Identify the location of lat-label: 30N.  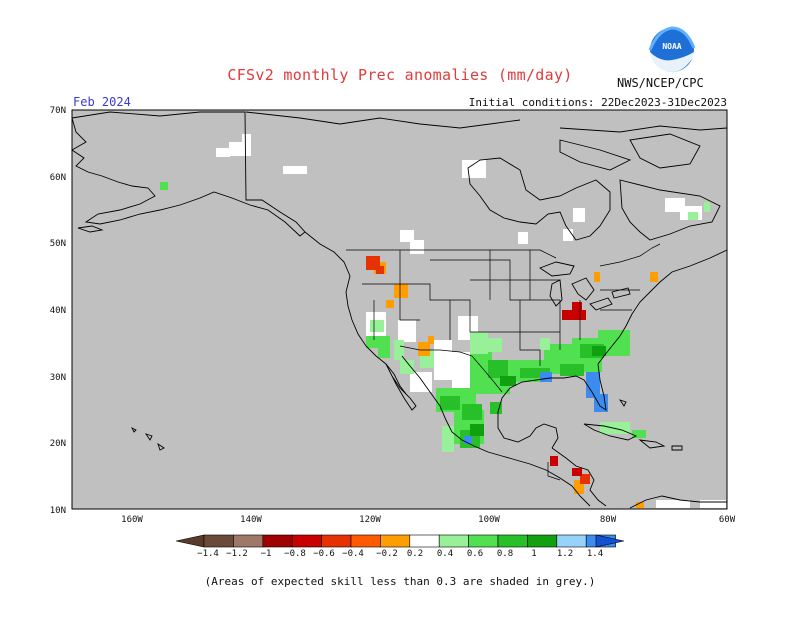
(58, 378).